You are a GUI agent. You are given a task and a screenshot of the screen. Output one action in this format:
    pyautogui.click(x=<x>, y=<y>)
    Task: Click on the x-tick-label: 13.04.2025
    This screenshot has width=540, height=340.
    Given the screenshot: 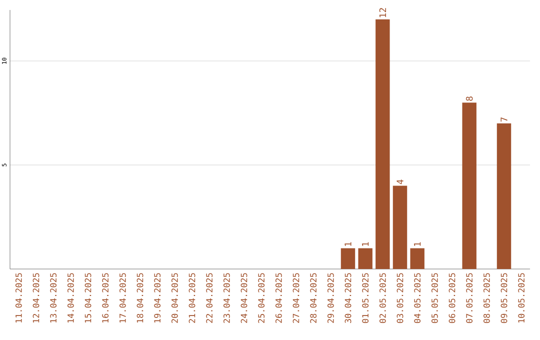 What is the action you would take?
    pyautogui.click(x=53, y=297)
    